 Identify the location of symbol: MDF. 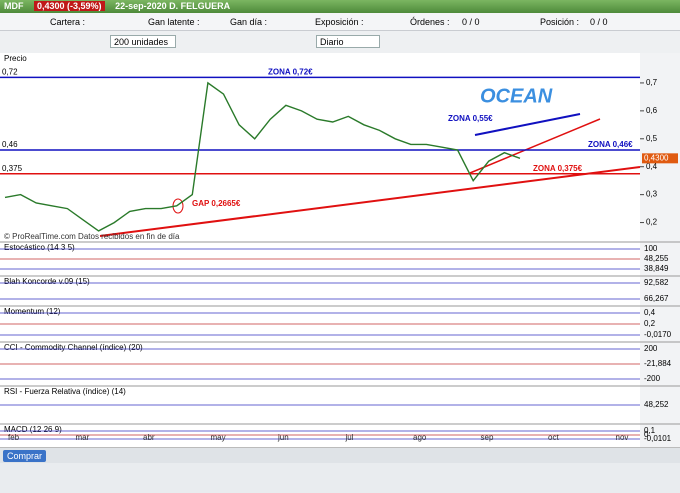
(14, 6).